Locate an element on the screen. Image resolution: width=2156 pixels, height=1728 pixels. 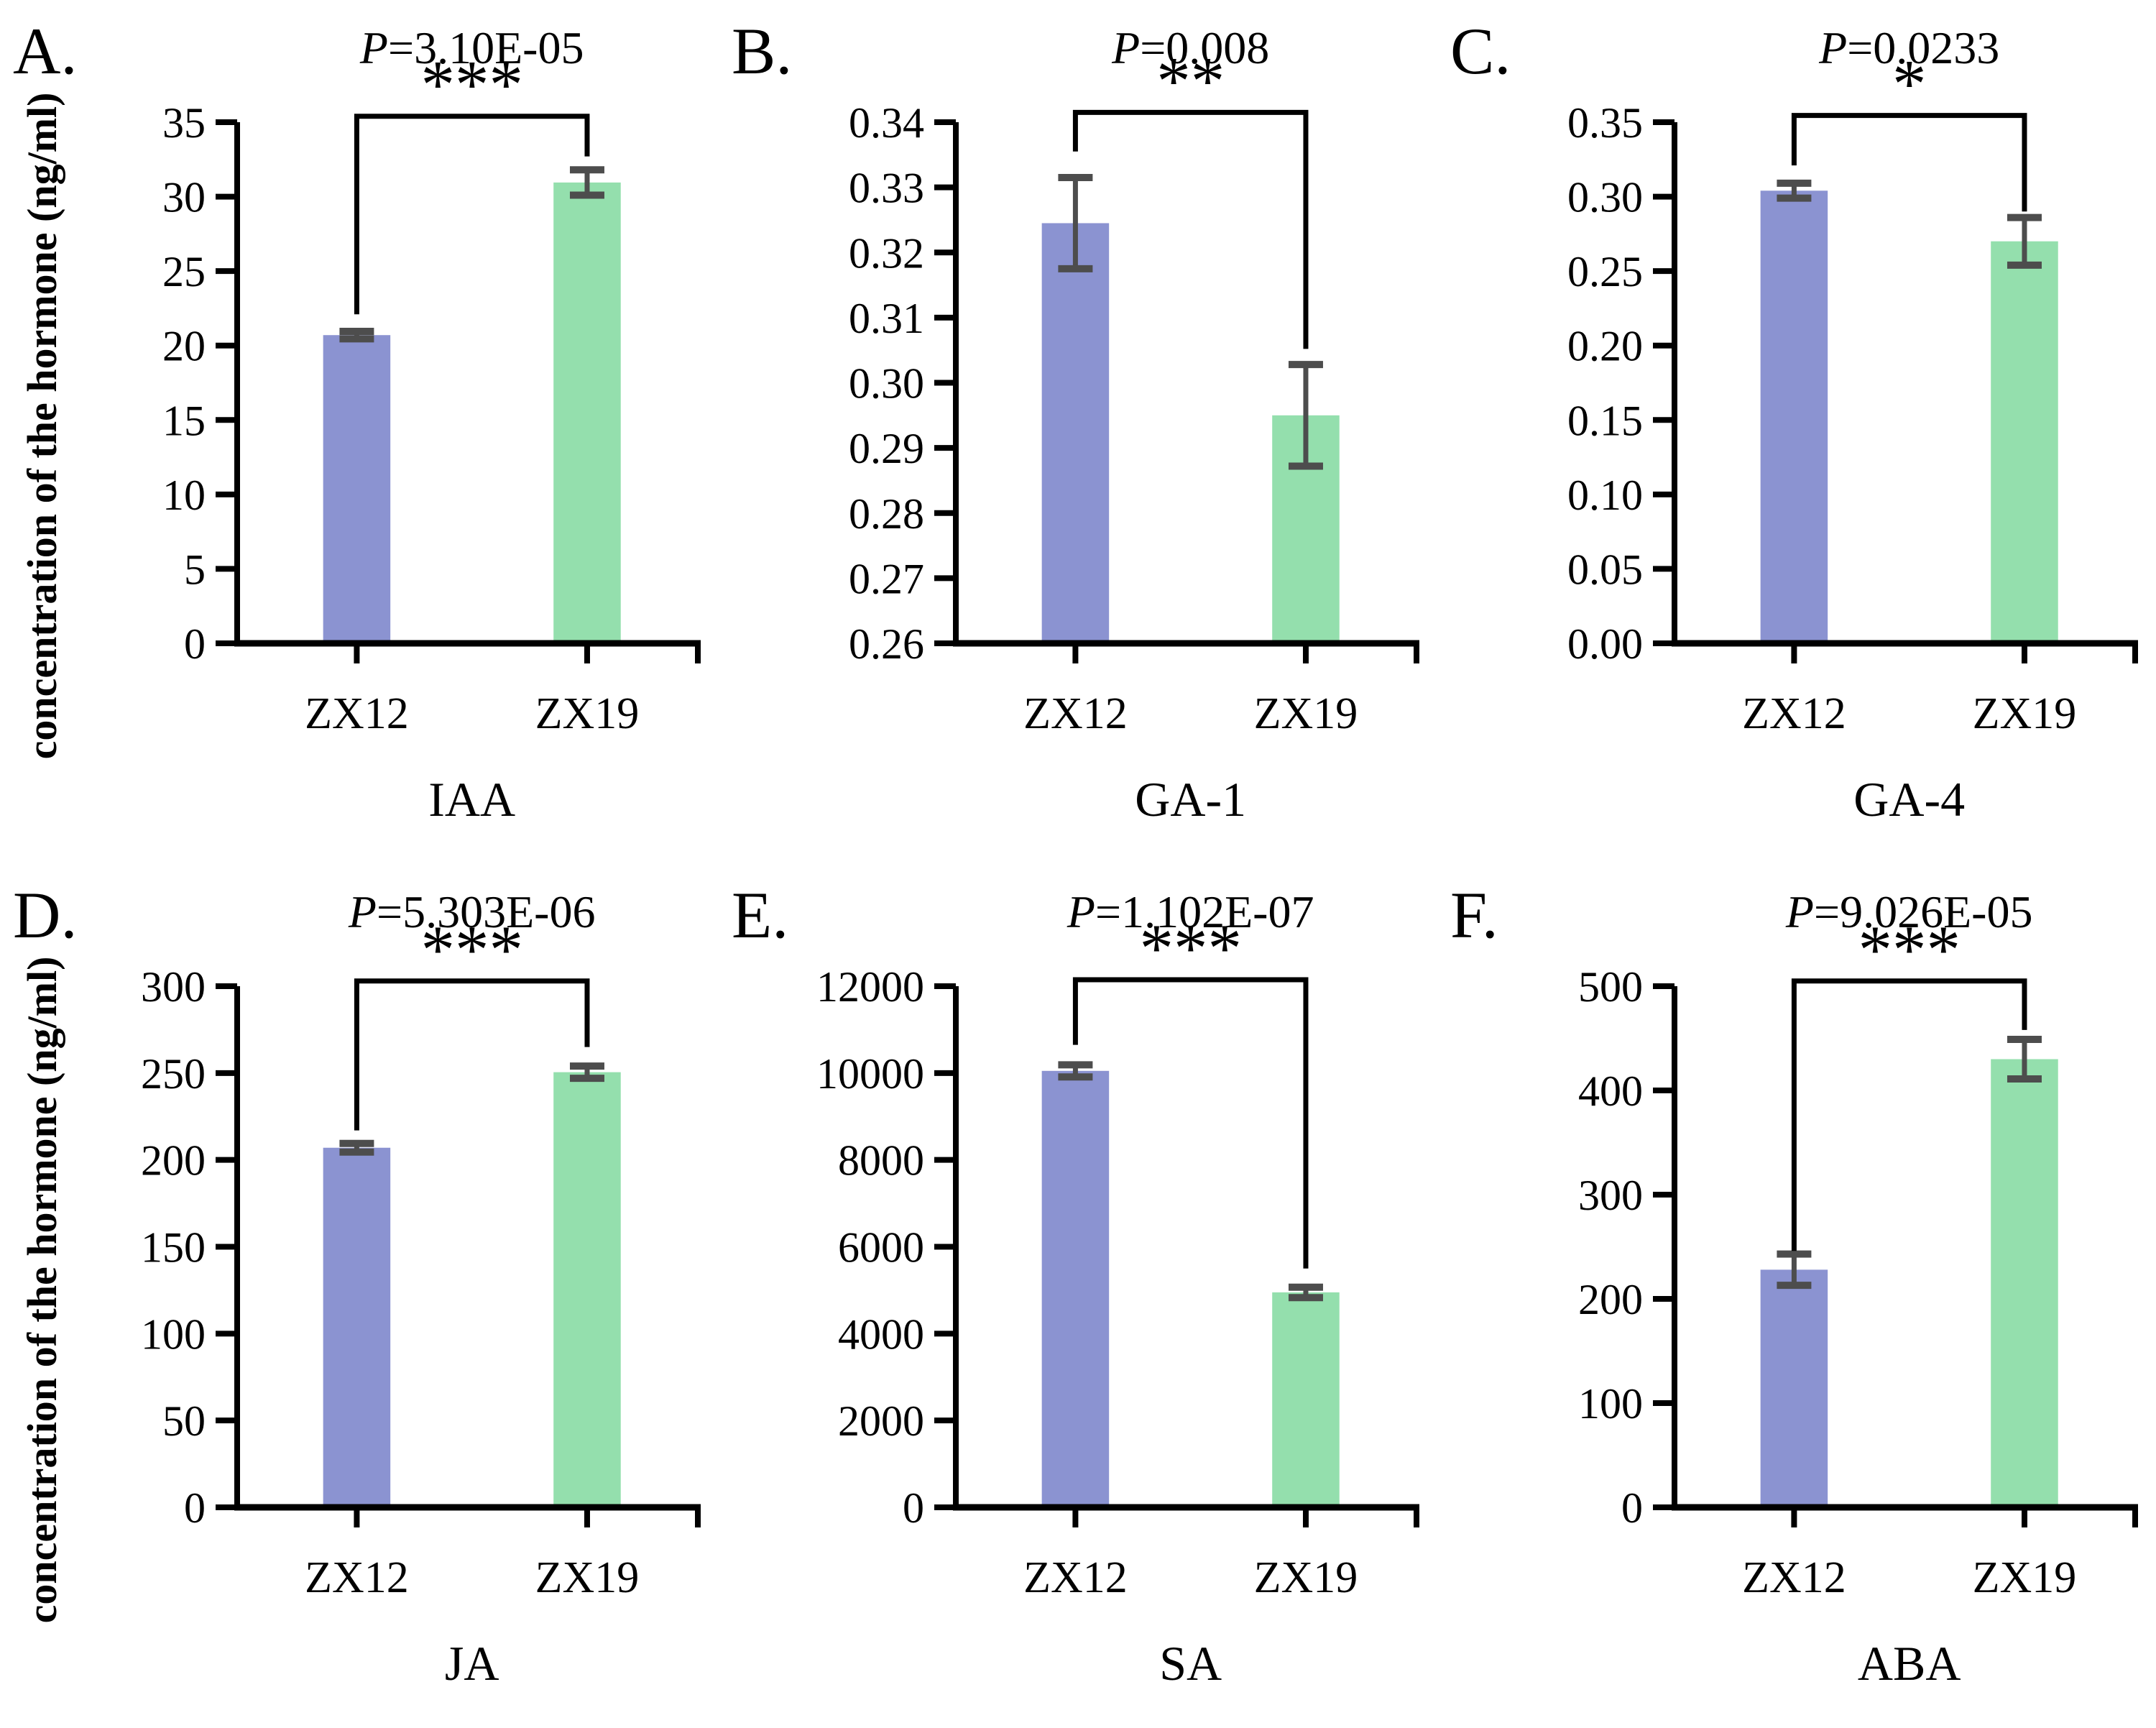
panel-letter: A. is located at coordinates (45, 51).